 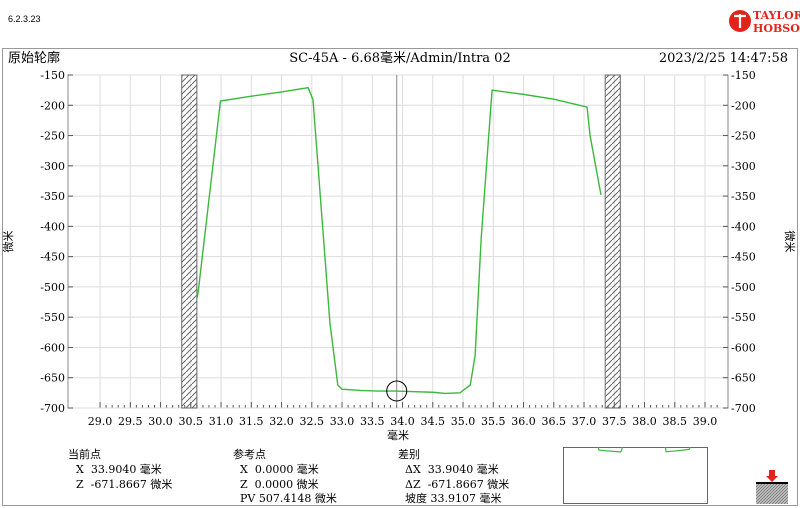 What do you see at coordinates (776, 28) in the screenshot?
I see `svg-text: HOBSON` at bounding box center [776, 28].